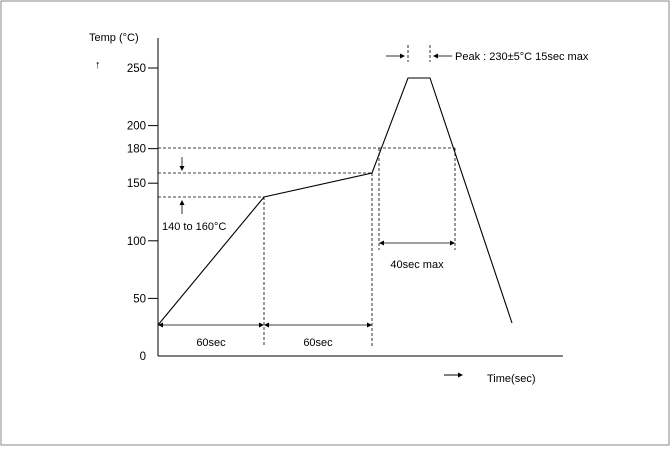  What do you see at coordinates (419, 56) in the screenshot?
I see `peak-arrows` at bounding box center [419, 56].